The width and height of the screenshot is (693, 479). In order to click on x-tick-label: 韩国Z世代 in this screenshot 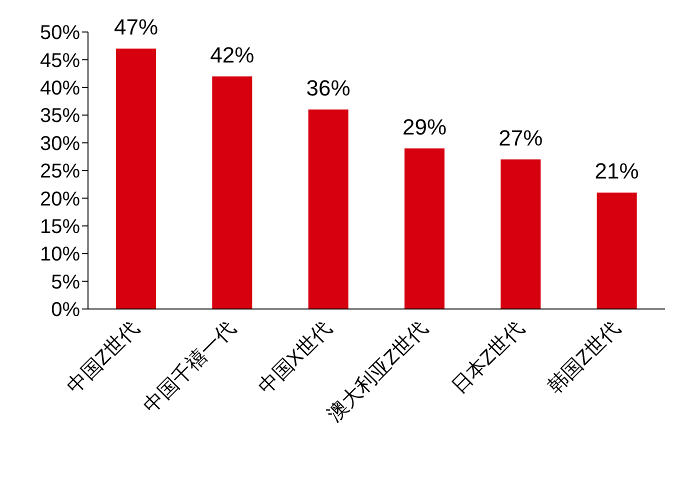, I will do `click(584, 357)`.